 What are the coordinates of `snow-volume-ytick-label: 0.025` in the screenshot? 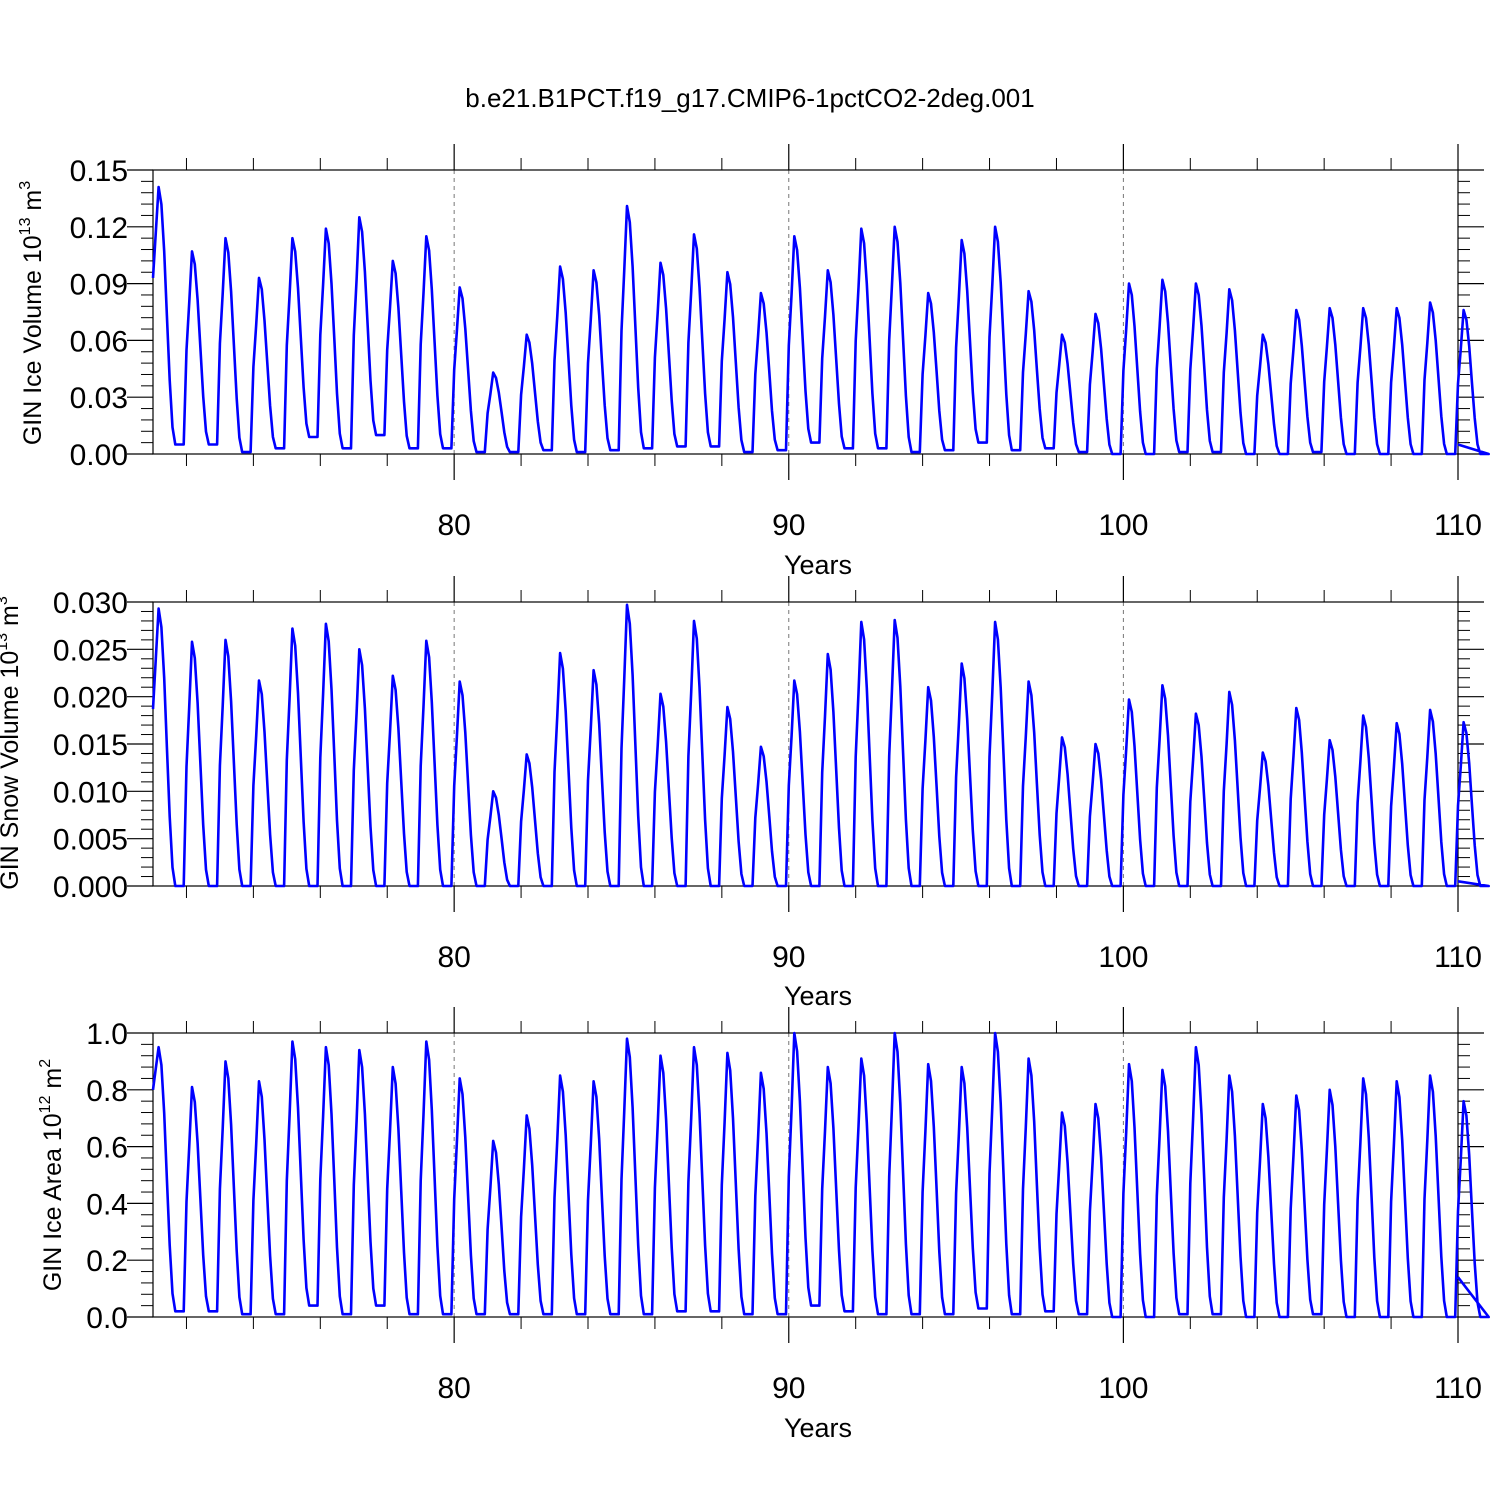 It's located at (90, 650).